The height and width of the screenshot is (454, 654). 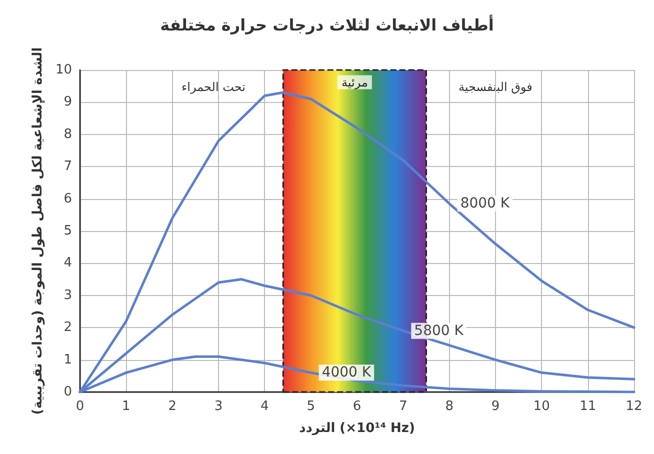 I want to click on x-tick-label: 1, so click(x=126, y=406).